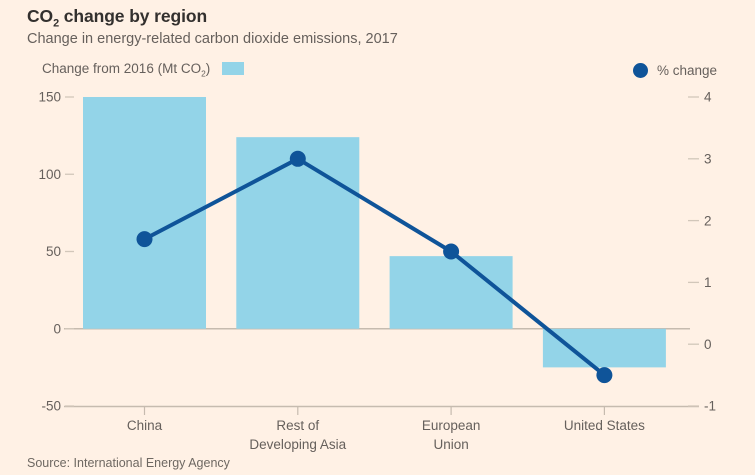 This screenshot has width=755, height=475. I want to click on left-axis-label: 100, so click(49, 174).